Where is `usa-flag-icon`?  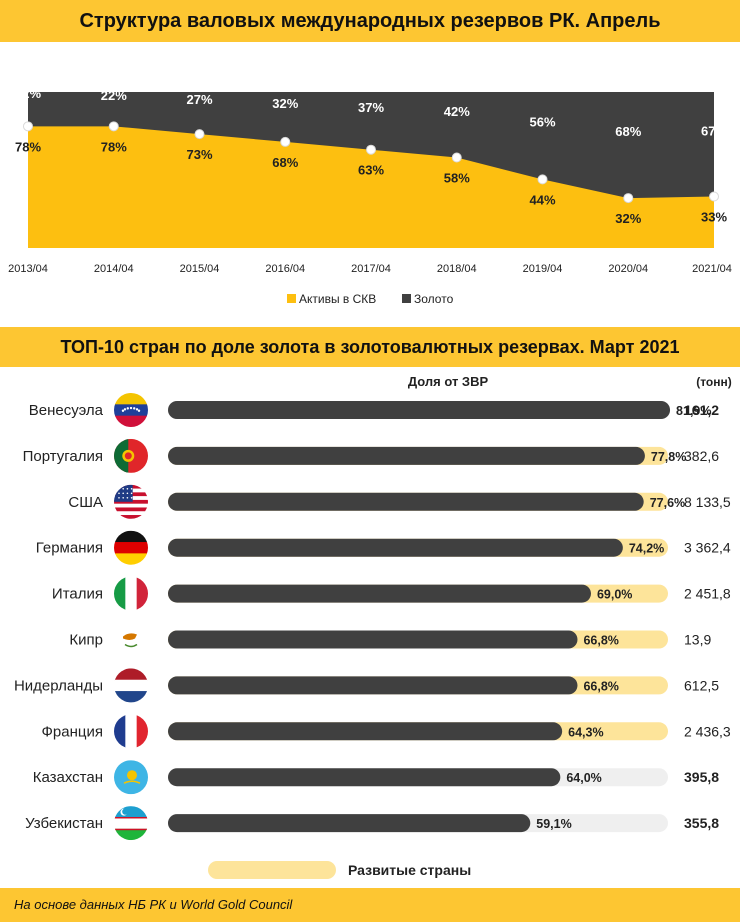
usa-flag-icon is located at coordinates (131, 501).